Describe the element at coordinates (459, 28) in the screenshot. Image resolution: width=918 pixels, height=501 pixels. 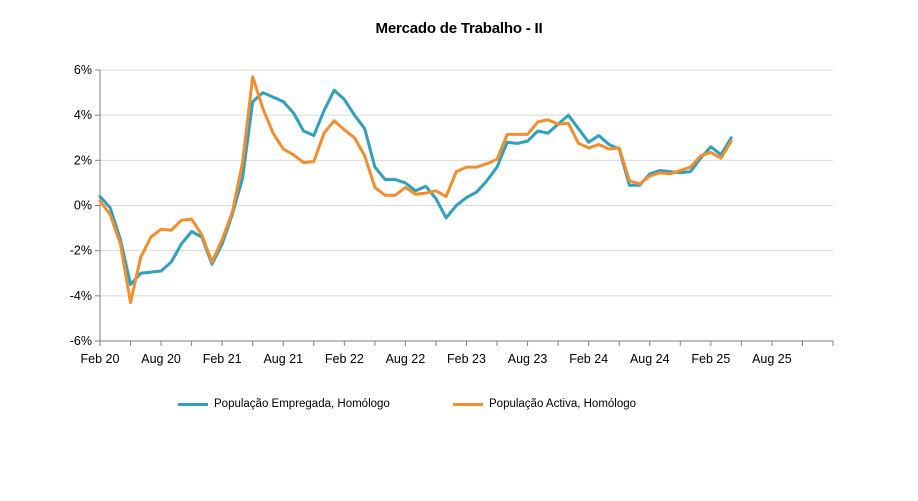
I see `chart-title: Mercado de Trabalho - II` at that location.